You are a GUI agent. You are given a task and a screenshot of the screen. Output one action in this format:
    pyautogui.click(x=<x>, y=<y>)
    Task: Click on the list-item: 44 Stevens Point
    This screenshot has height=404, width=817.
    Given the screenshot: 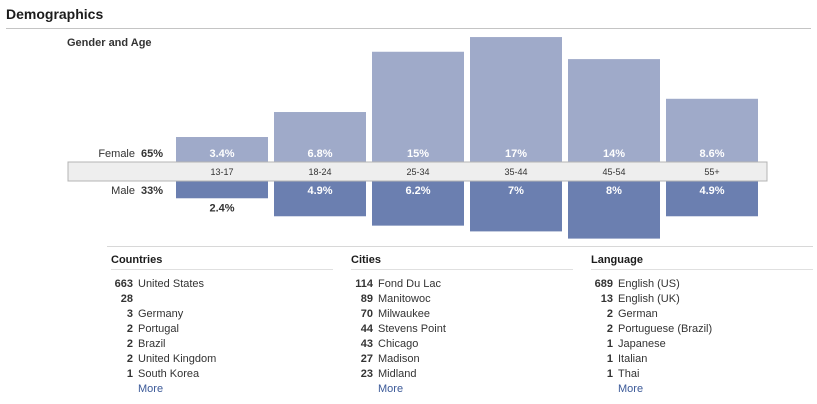 What is the action you would take?
    pyautogui.click(x=403, y=329)
    